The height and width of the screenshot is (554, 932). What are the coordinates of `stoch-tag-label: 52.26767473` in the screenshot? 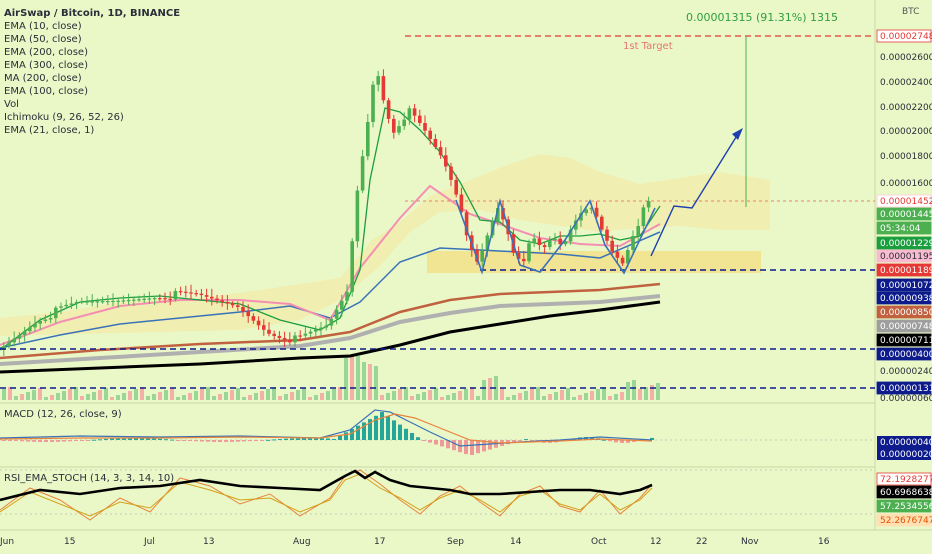 It's located at (906, 521).